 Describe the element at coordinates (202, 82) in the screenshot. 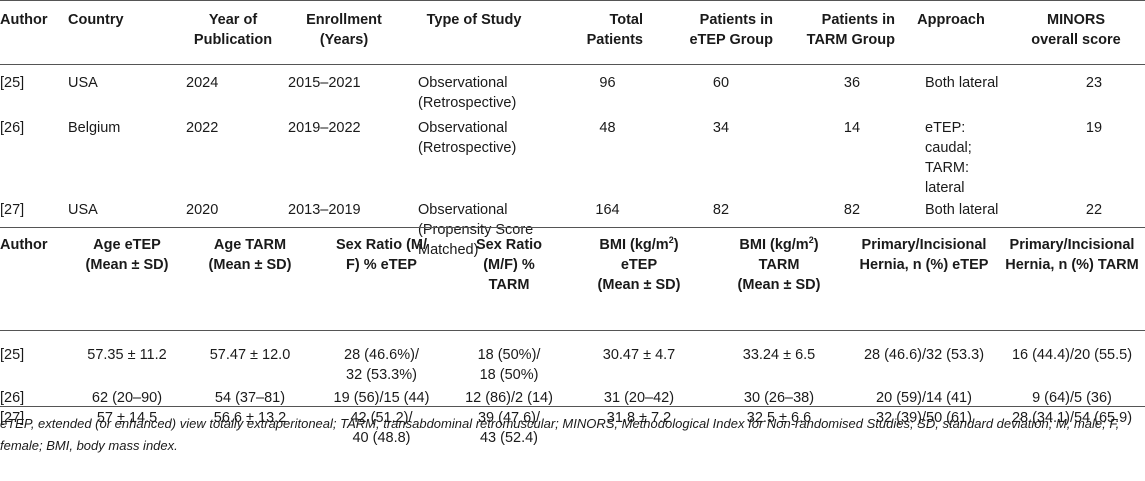

I see `cell-year: 2024` at that location.